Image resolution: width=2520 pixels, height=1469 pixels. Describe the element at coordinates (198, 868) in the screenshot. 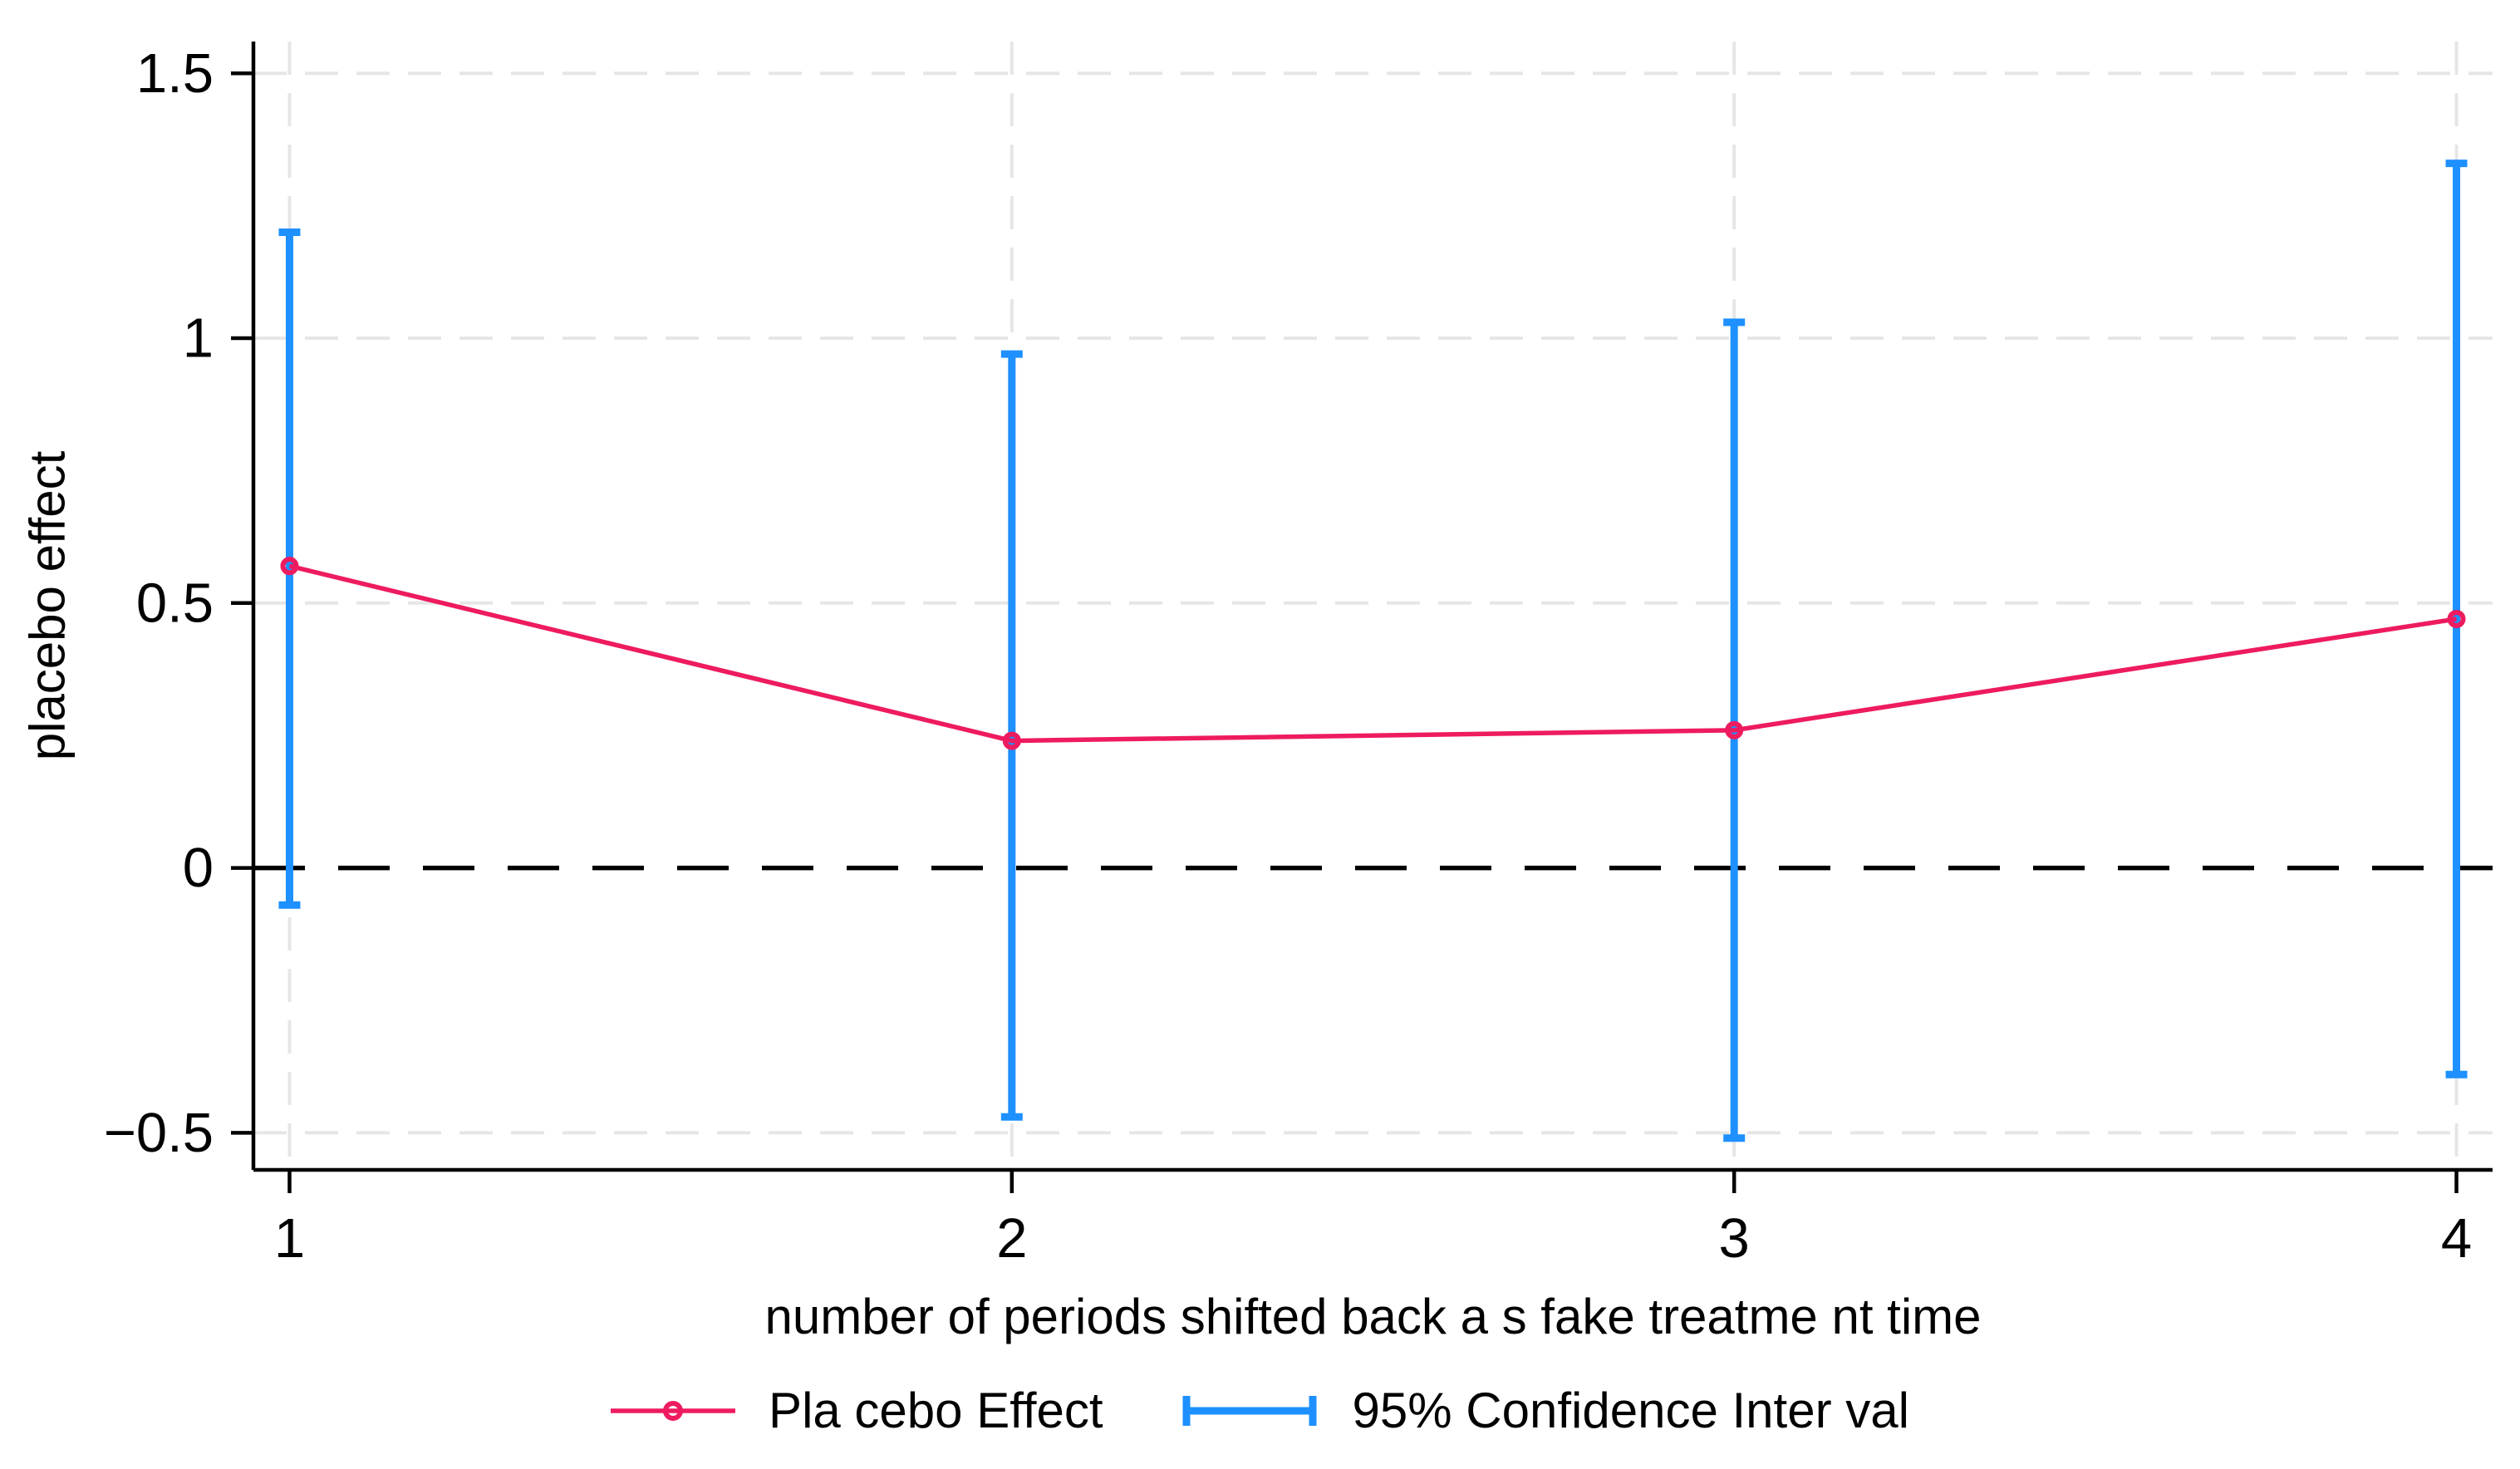

I see `y-tick-label: 0` at that location.